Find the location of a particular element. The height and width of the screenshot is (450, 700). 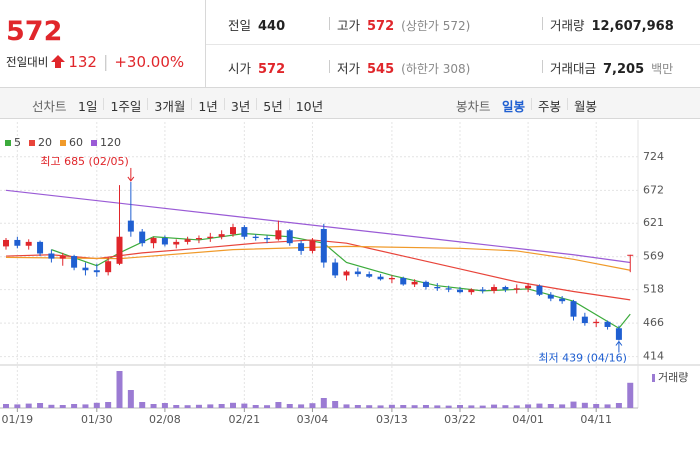

y-tick-label: 518 is located at coordinates (653, 289).